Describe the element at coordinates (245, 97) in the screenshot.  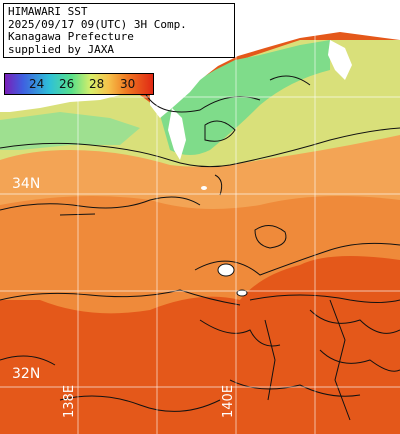
I see `coast-cold-water` at that location.